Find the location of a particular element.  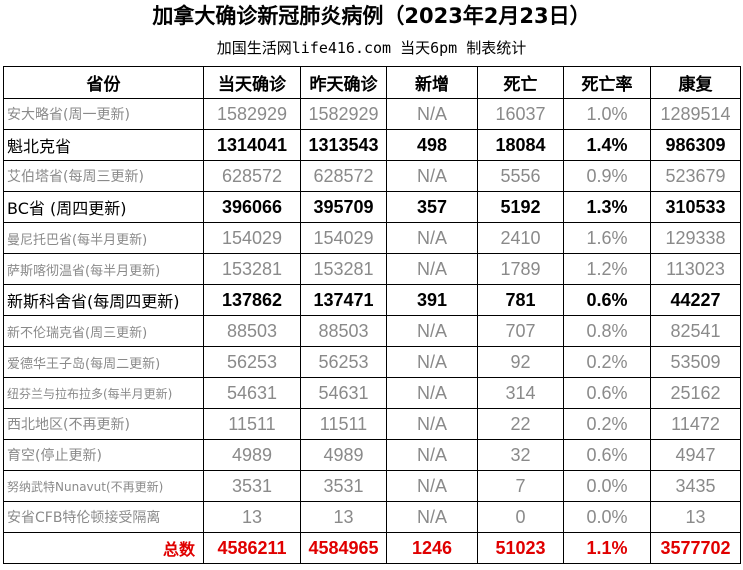

data-cell: 5192 is located at coordinates (520, 207).